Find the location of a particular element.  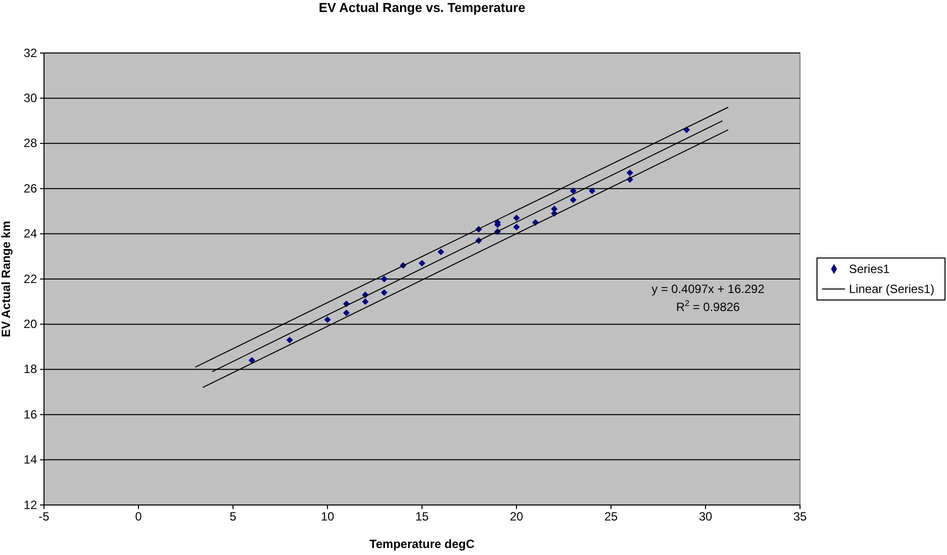

y-tick-label: 22 is located at coordinates (31, 279).